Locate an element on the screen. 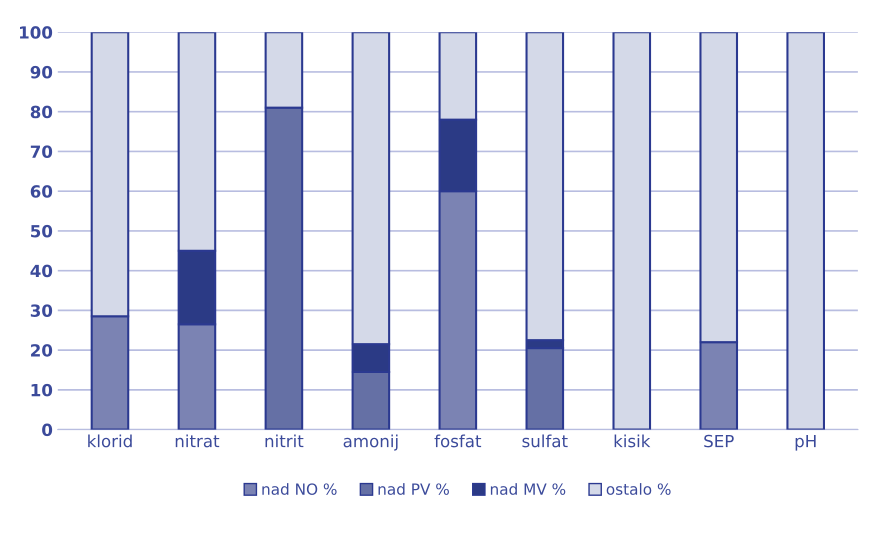  y-tick-label: 80 is located at coordinates (41, 112).